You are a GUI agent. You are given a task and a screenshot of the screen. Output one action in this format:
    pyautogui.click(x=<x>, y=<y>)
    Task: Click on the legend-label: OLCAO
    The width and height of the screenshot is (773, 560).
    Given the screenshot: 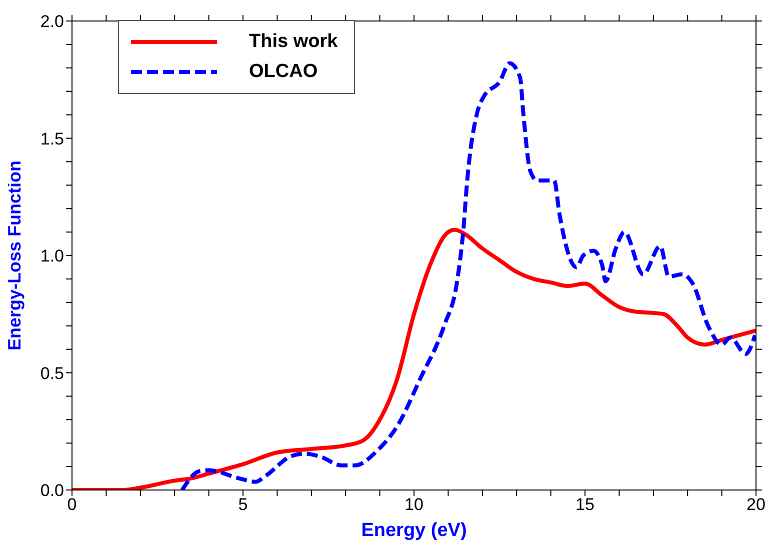 What is the action you would take?
    pyautogui.click(x=283, y=72)
    